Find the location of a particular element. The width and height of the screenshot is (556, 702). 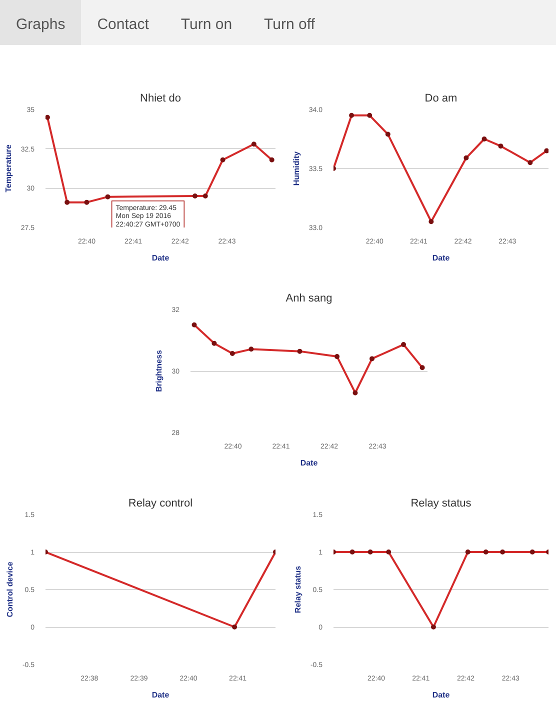

y-axis-title: Control device is located at coordinates (9, 589).